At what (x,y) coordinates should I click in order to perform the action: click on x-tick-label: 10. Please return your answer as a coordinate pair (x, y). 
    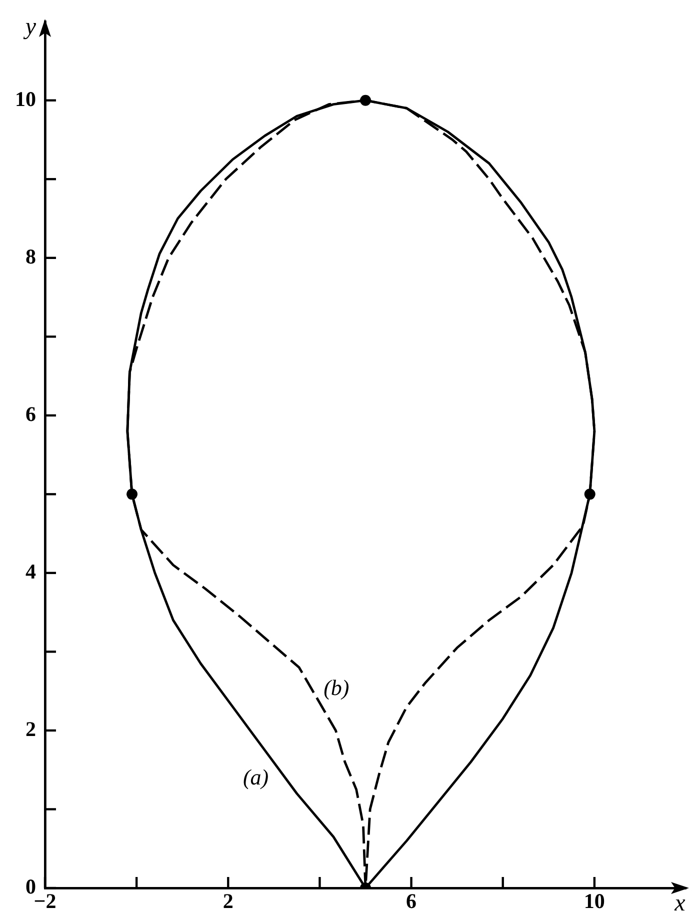
    Looking at the image, I should click on (594, 901).